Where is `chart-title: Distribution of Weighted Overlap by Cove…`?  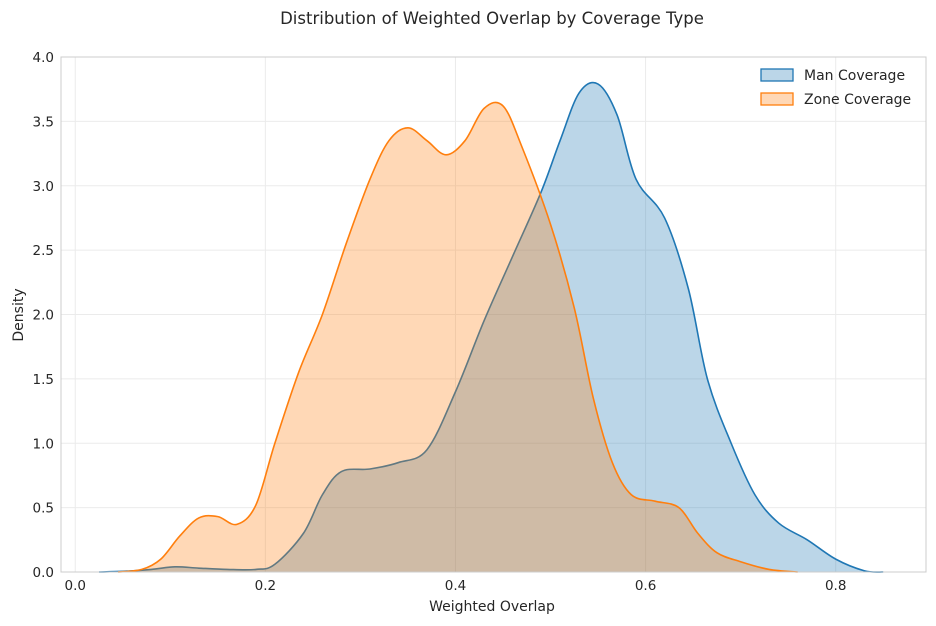
chart-title: Distribution of Weighted Overlap by Cove… is located at coordinates (492, 18).